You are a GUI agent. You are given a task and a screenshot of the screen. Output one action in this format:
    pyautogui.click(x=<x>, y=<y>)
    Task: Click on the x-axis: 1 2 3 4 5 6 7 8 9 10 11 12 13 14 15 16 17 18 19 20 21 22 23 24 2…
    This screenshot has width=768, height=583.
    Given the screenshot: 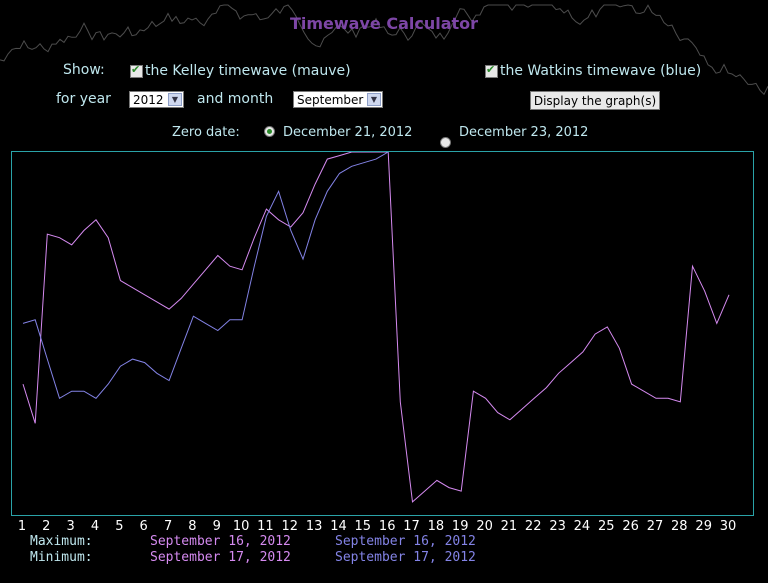 What is the action you would take?
    pyautogui.click(x=377, y=526)
    